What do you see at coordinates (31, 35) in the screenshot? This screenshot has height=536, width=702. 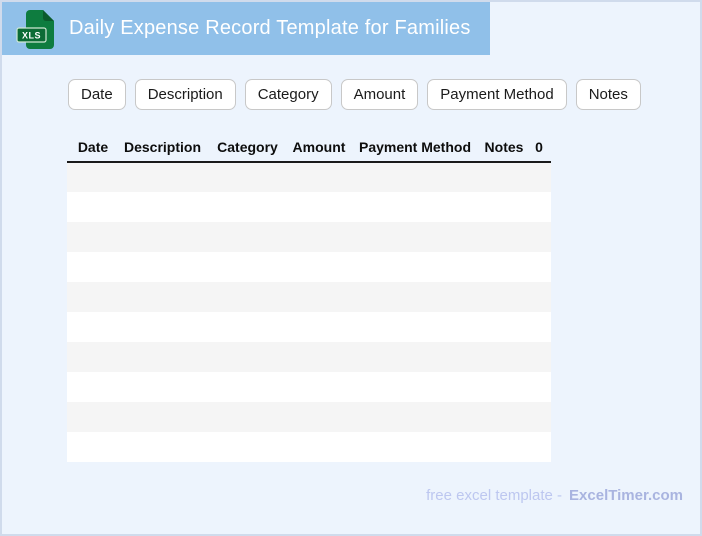 I see `xls-icon-label: XLS` at bounding box center [31, 35].